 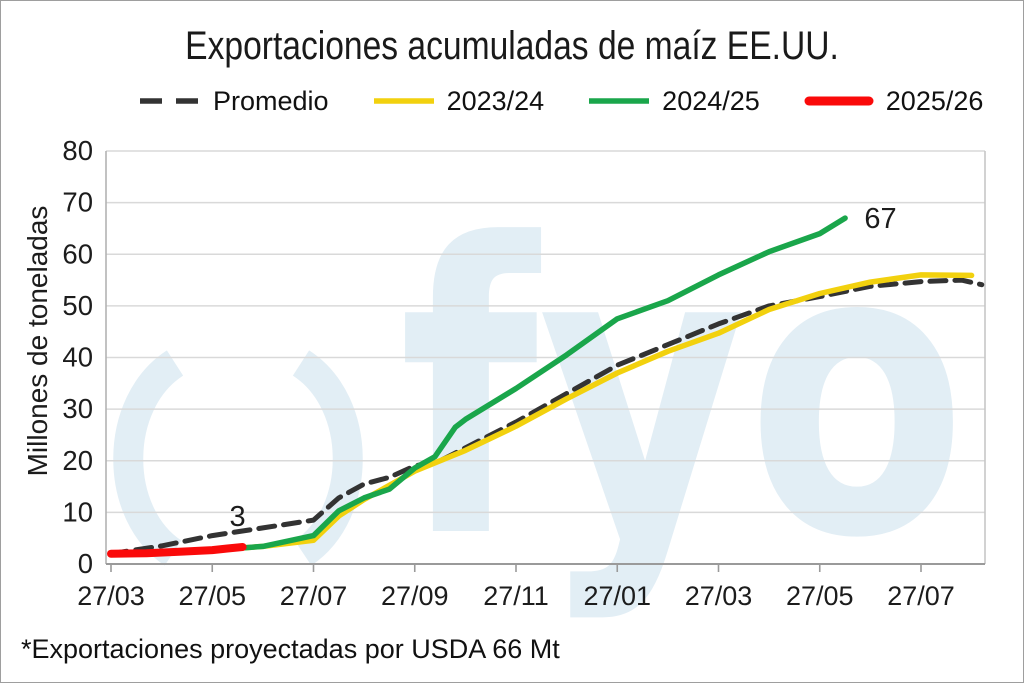 I want to click on y-axis-title: Millones de toneladas, so click(x=37, y=341).